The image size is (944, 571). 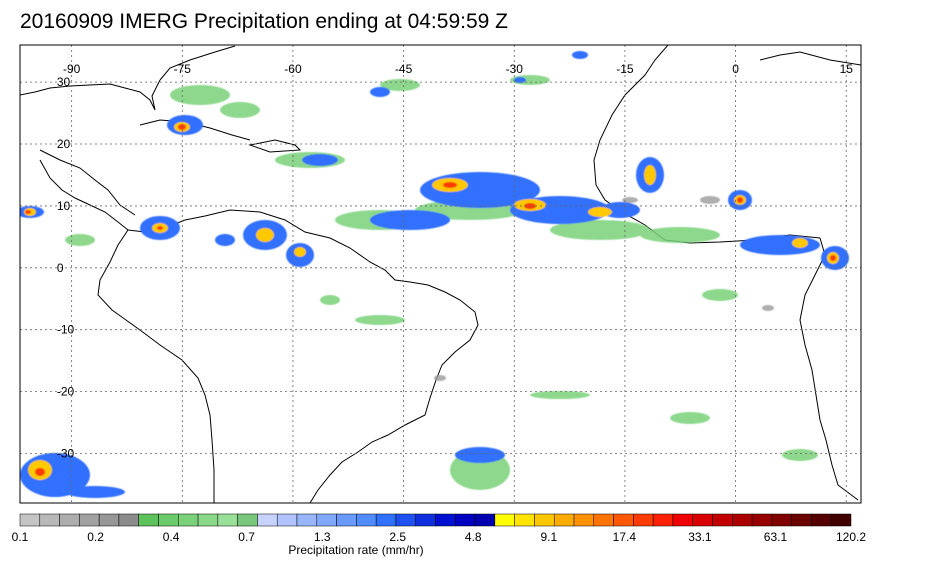 I want to click on colorbar-tick-label: 33.1, so click(x=700, y=537).